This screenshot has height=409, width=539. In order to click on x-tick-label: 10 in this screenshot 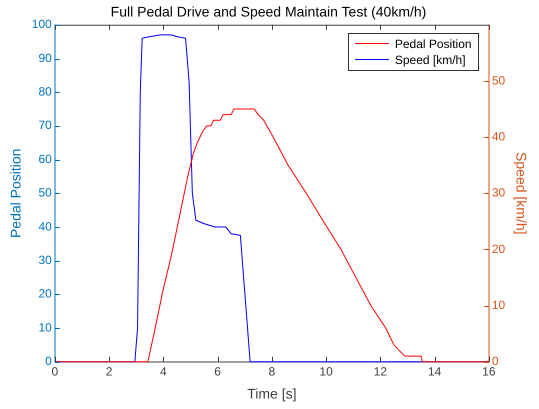, I will do `click(326, 371)`.